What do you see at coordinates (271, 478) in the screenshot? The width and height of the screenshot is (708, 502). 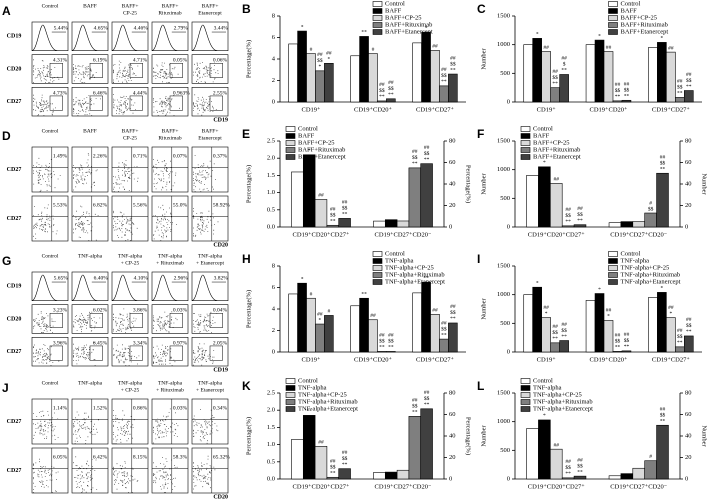 I see `y-tick-label: 0.0` at bounding box center [271, 478].